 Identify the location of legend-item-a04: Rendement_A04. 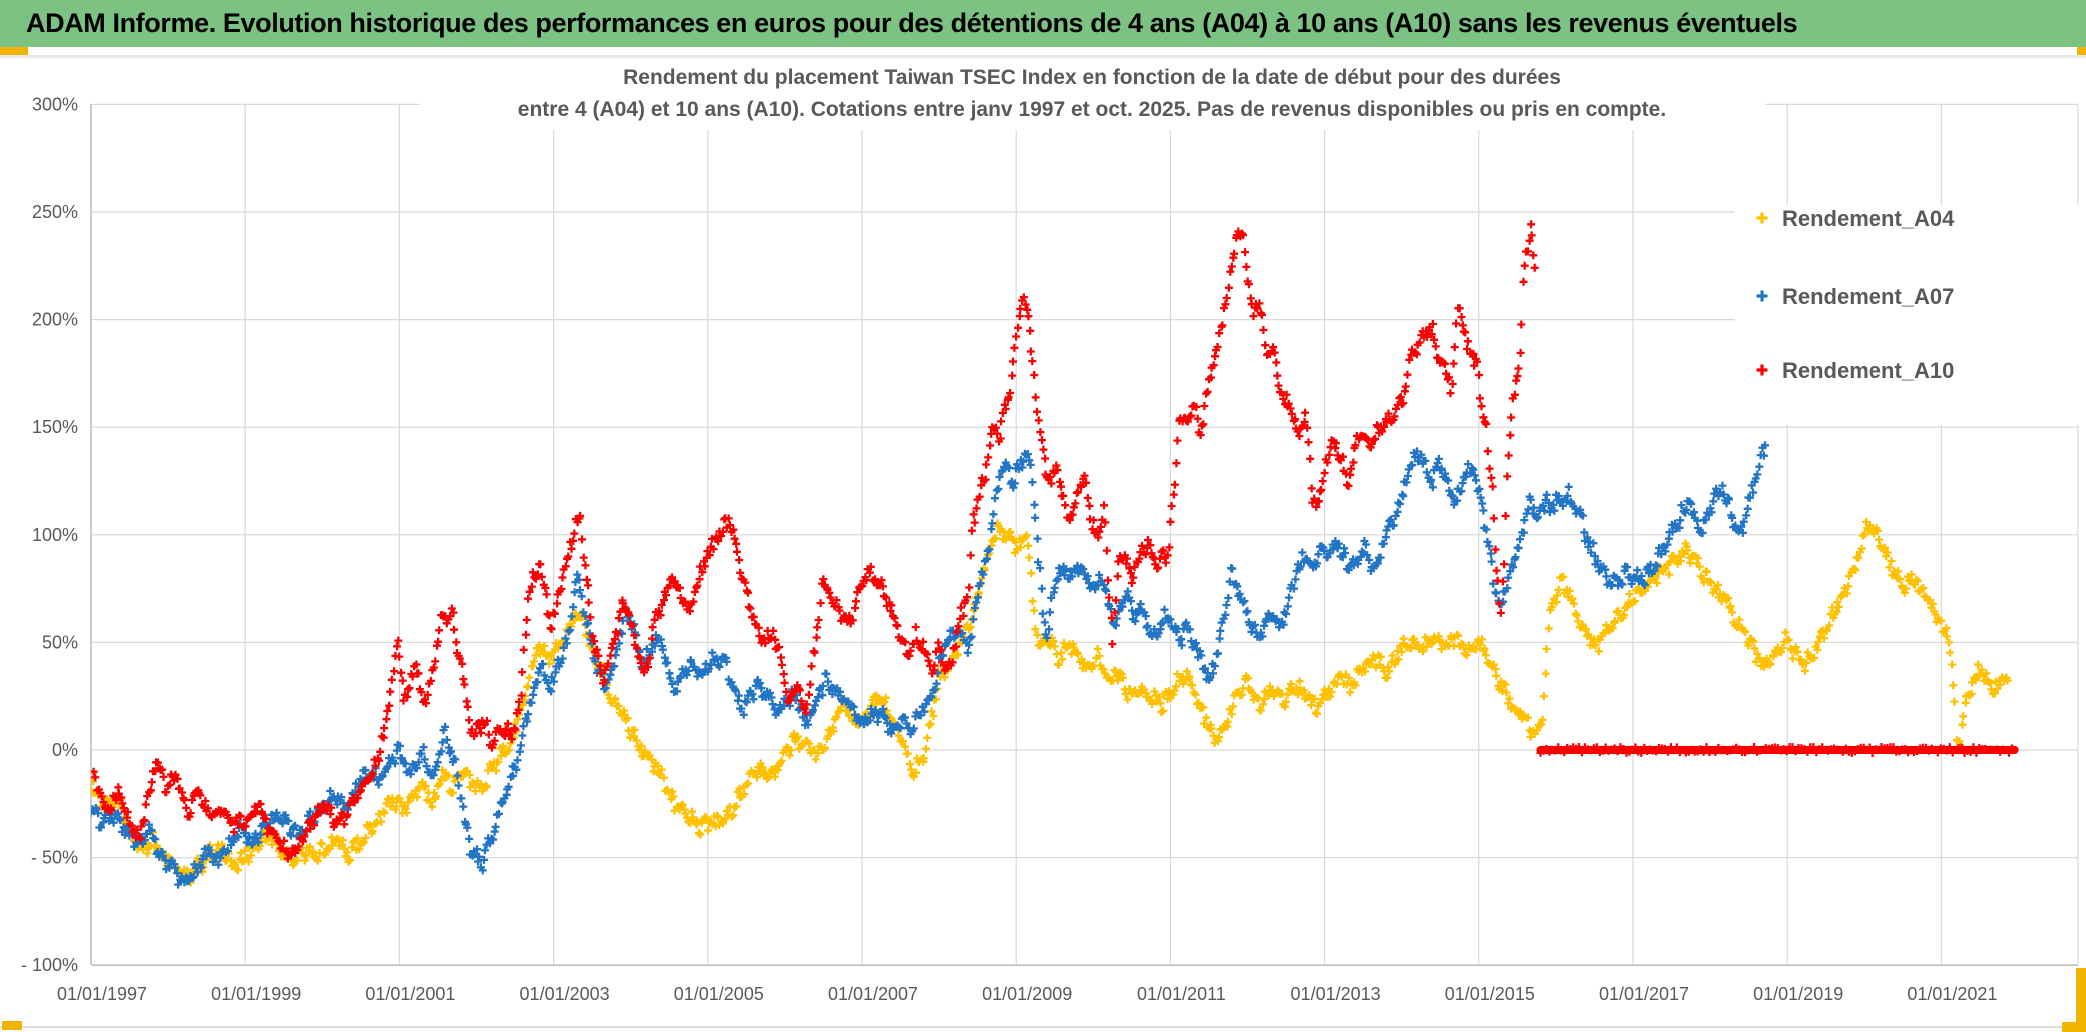
(1855, 218).